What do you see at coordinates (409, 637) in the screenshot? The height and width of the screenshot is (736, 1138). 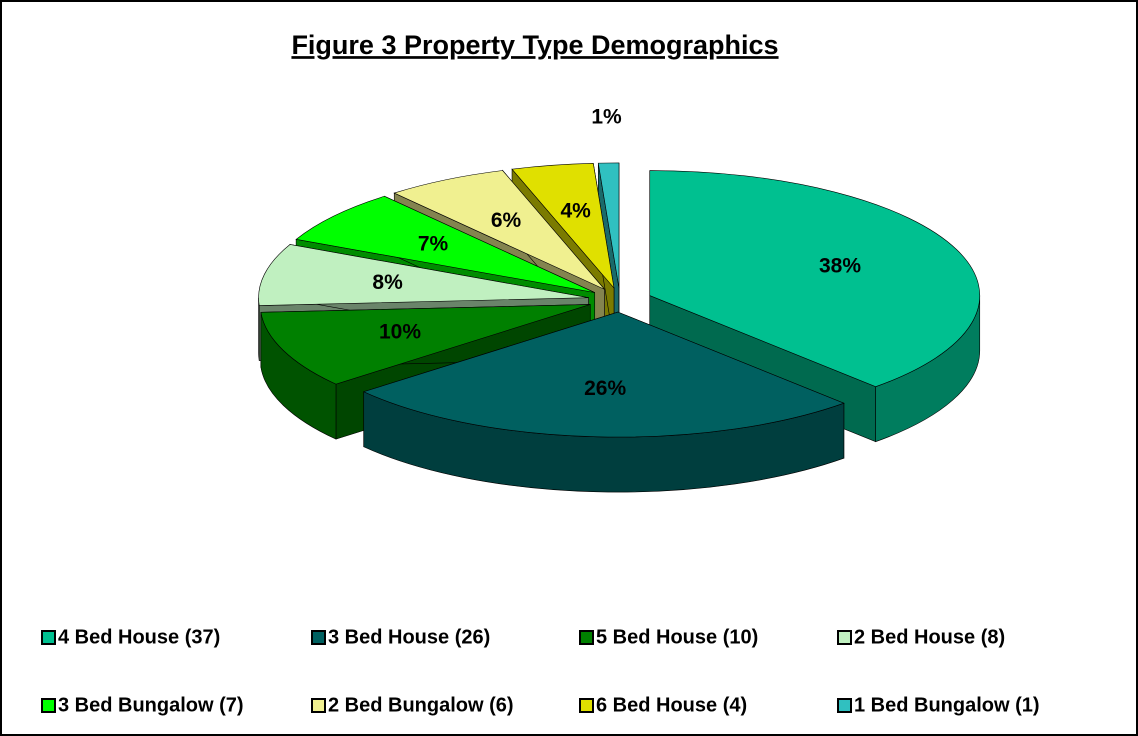 I see `legend-label: 3 Bed House (26)` at bounding box center [409, 637].